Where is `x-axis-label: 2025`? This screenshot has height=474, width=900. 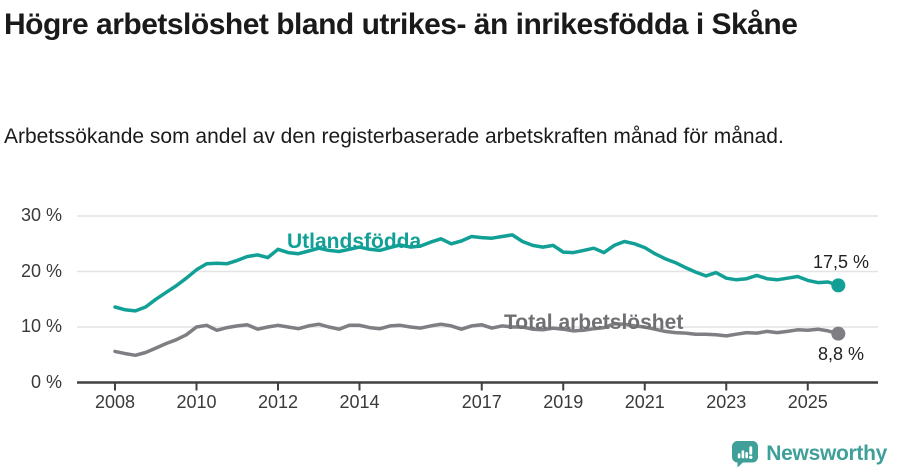 x-axis-label: 2025 is located at coordinates (807, 402).